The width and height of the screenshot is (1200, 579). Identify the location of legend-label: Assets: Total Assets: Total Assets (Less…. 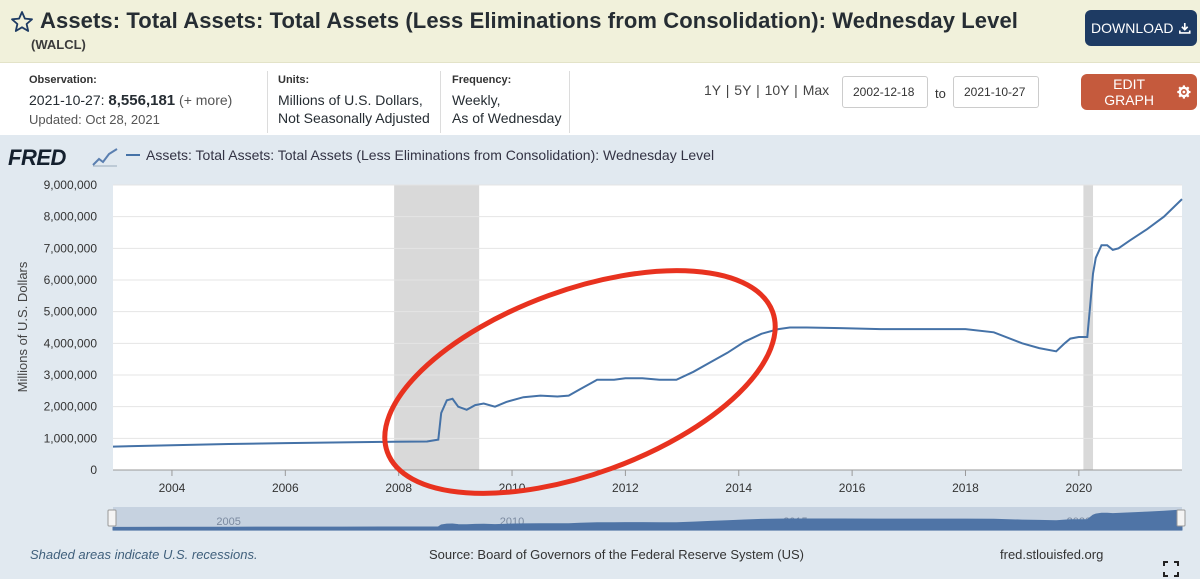
(430, 155).